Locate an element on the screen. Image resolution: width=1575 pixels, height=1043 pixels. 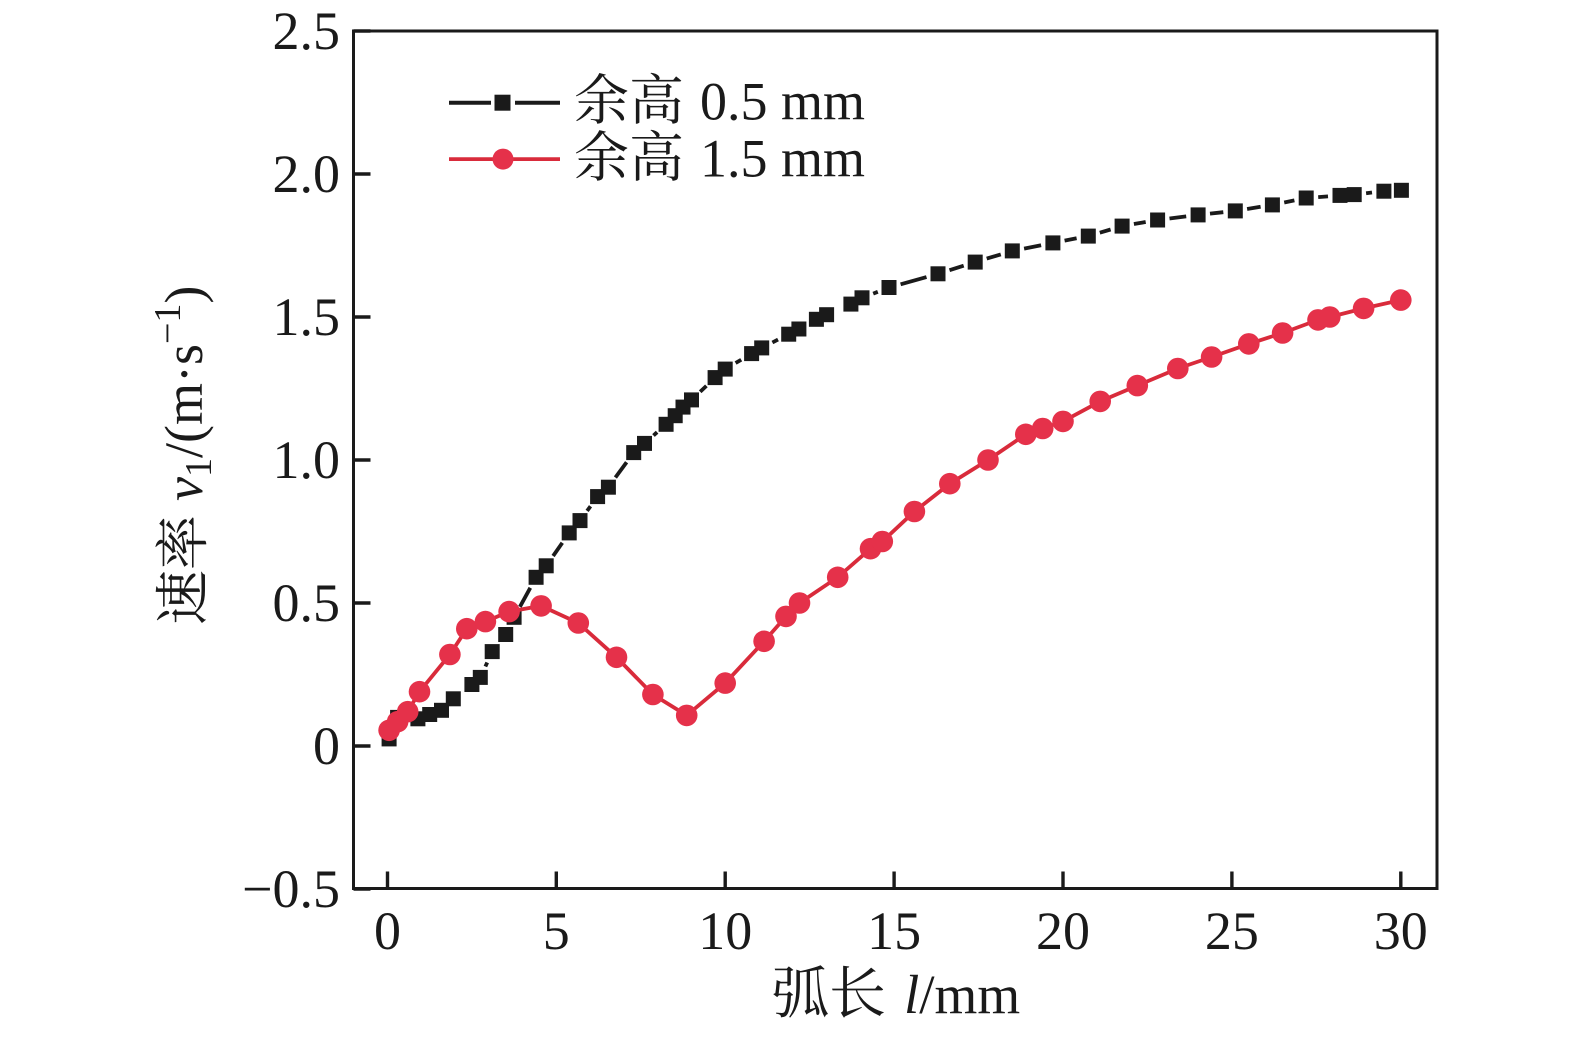
svg-text: 25 is located at coordinates (1232, 931).